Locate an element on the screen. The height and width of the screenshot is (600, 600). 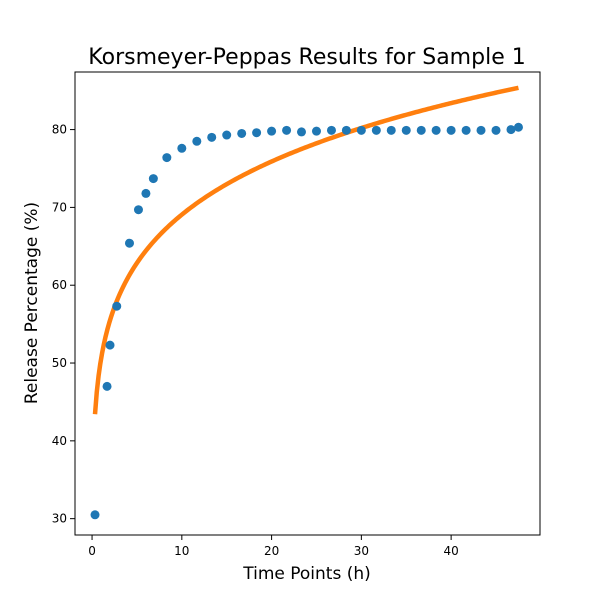
y-tick-label-2: 50 is located at coordinates (59, 363).